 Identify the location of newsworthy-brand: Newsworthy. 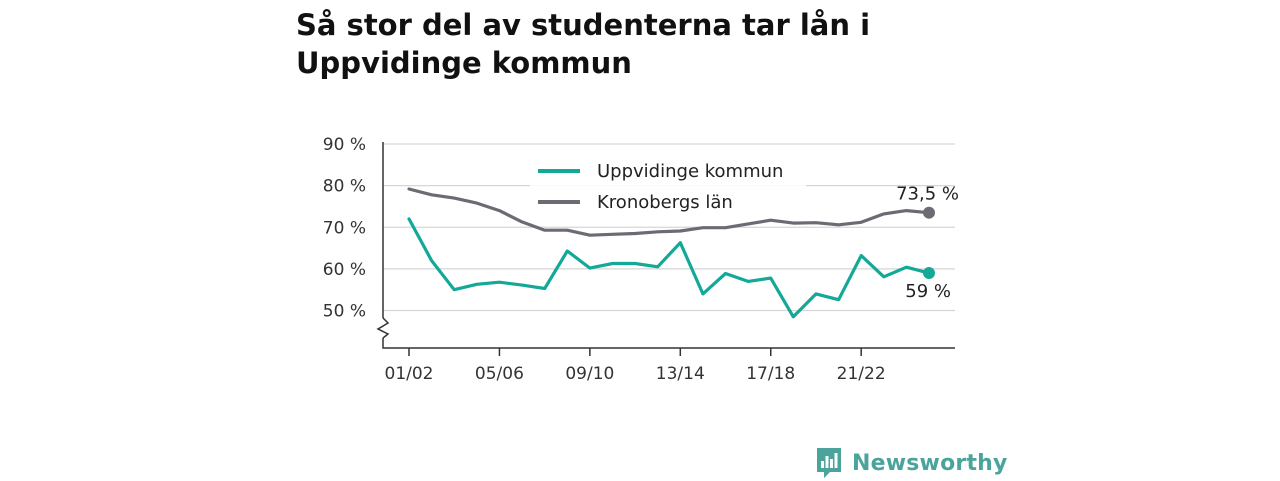
(911, 463).